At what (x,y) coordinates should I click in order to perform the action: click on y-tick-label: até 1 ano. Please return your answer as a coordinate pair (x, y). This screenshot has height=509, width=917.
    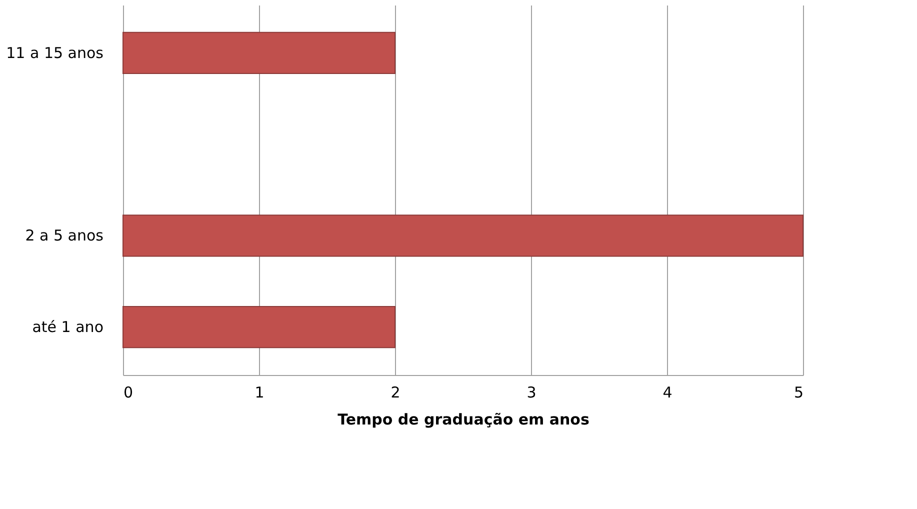
    Looking at the image, I should click on (68, 327).